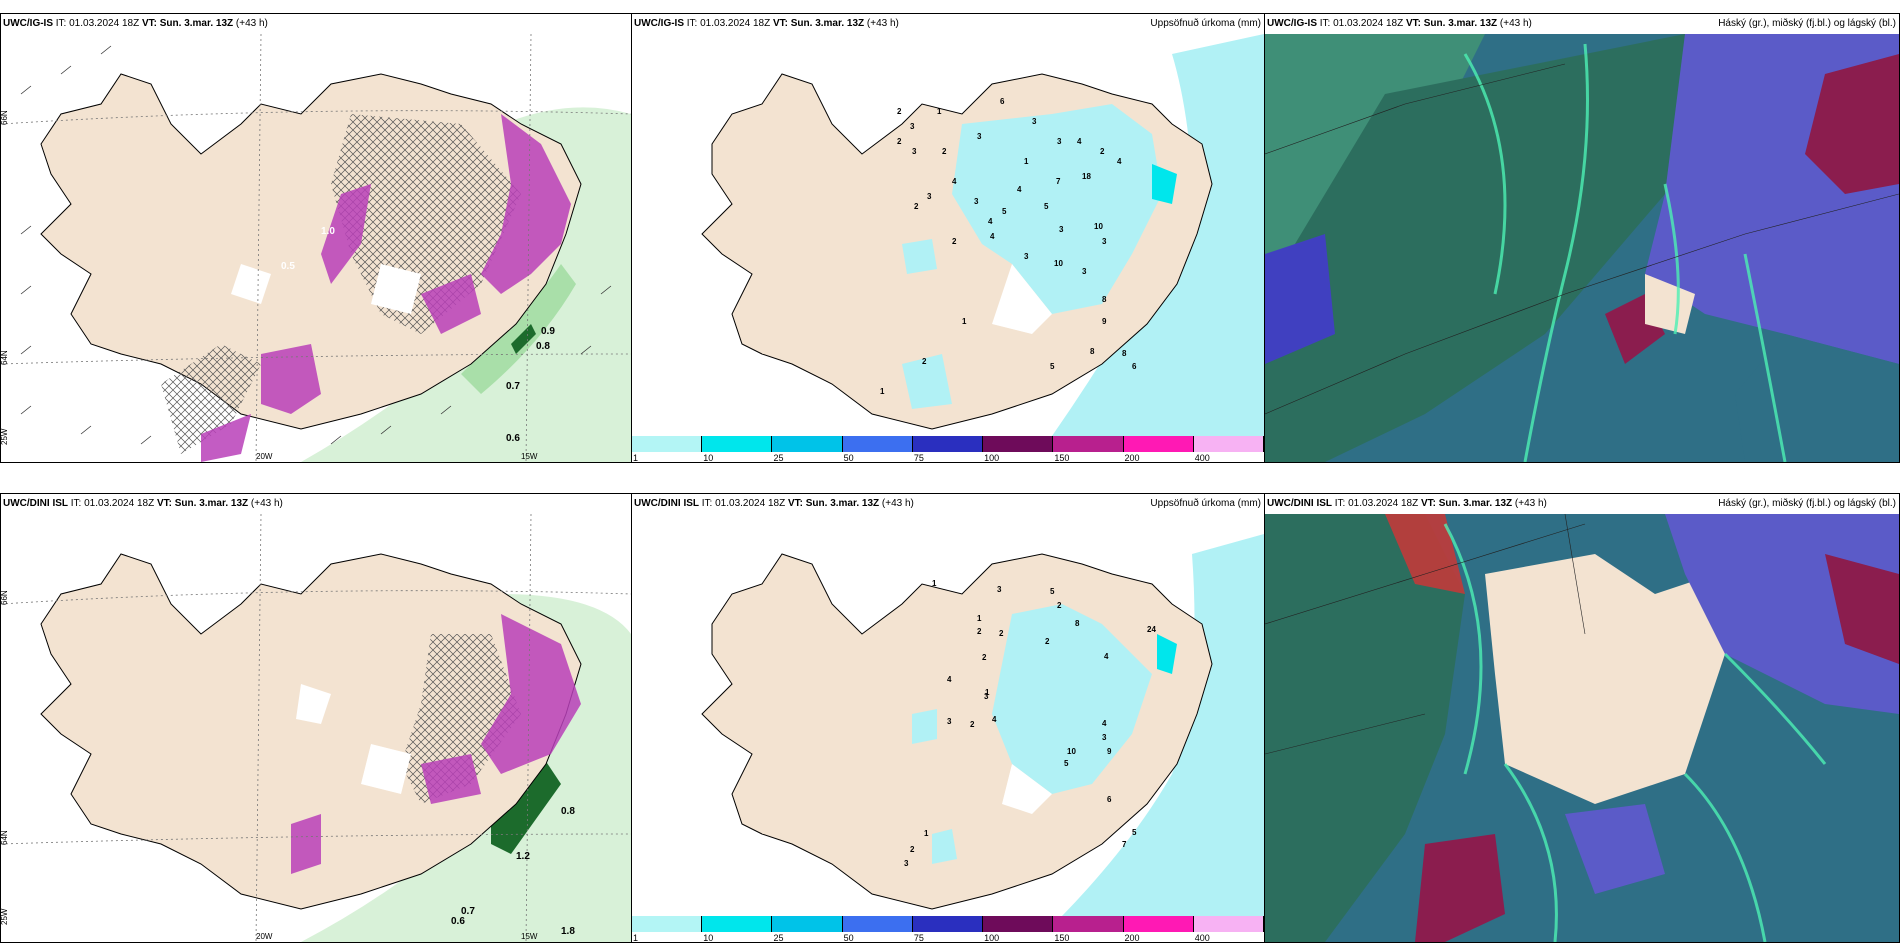 This screenshot has width=1900, height=950. Describe the element at coordinates (1205, 503) in the screenshot. I see `panel-title: Uppsöfnuð úrkoma (mm)` at that location.